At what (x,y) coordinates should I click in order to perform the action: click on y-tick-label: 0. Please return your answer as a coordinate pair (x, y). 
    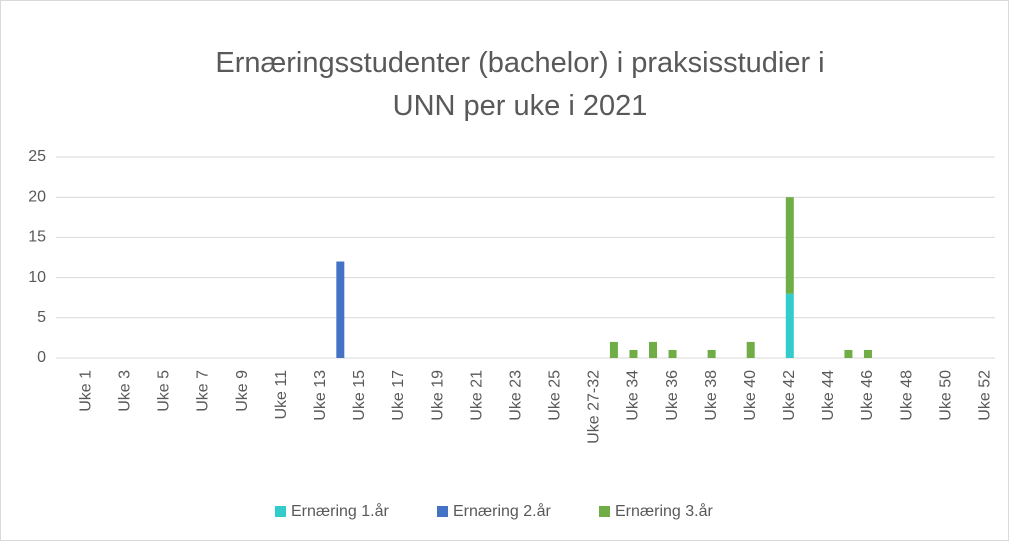
    Looking at the image, I should click on (41, 357).